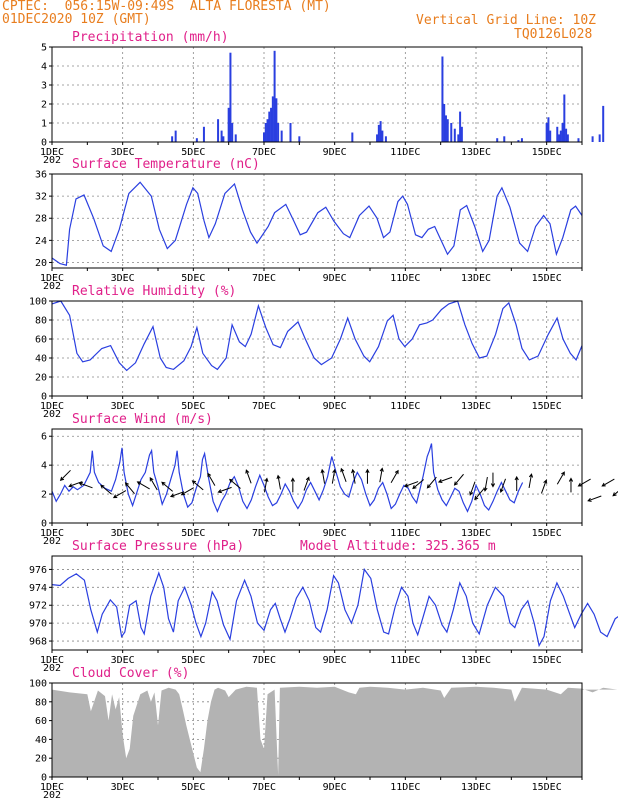 This screenshot has width=618, height=800. What do you see at coordinates (41, 378) in the screenshot?
I see `y-tick-label: 20` at bounding box center [41, 378].